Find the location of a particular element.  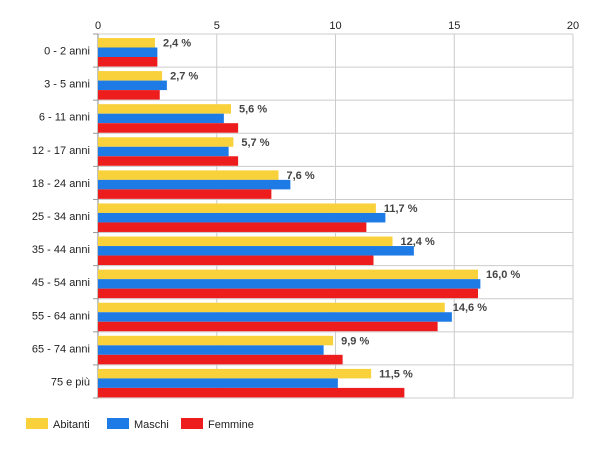

x-tick-label: 5 is located at coordinates (217, 26).